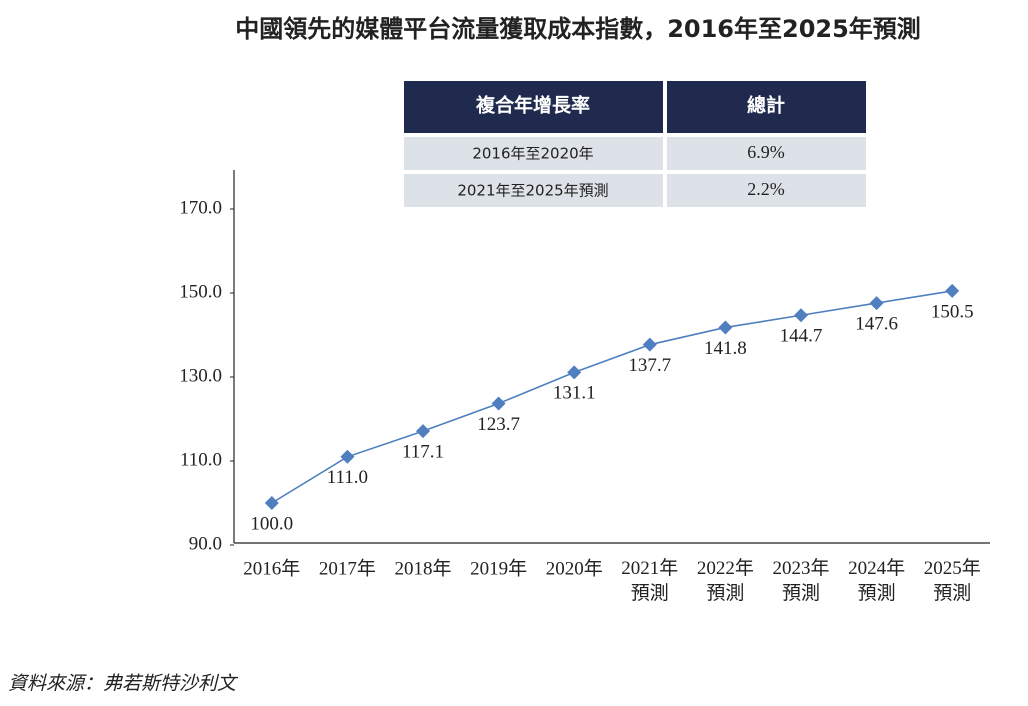 This screenshot has width=1028, height=706. Describe the element at coordinates (200, 375) in the screenshot. I see `y-tick-label: 130.0` at that location.